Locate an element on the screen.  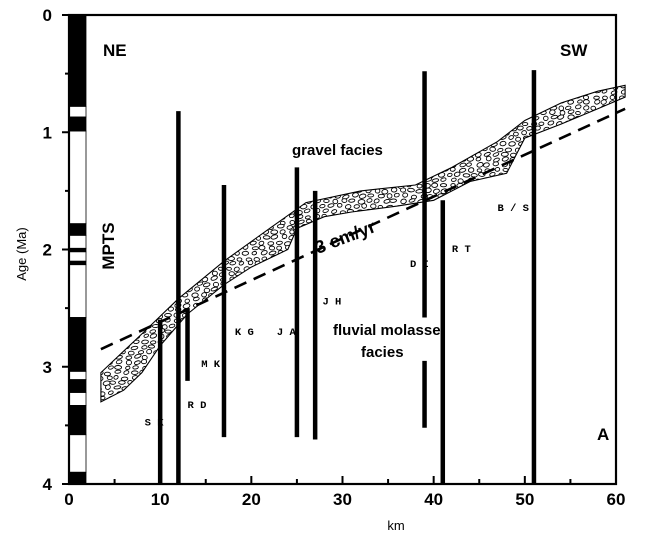
x-axis-ticks: 0 10 20 30 40 50 60 is located at coordinates (344, 492).